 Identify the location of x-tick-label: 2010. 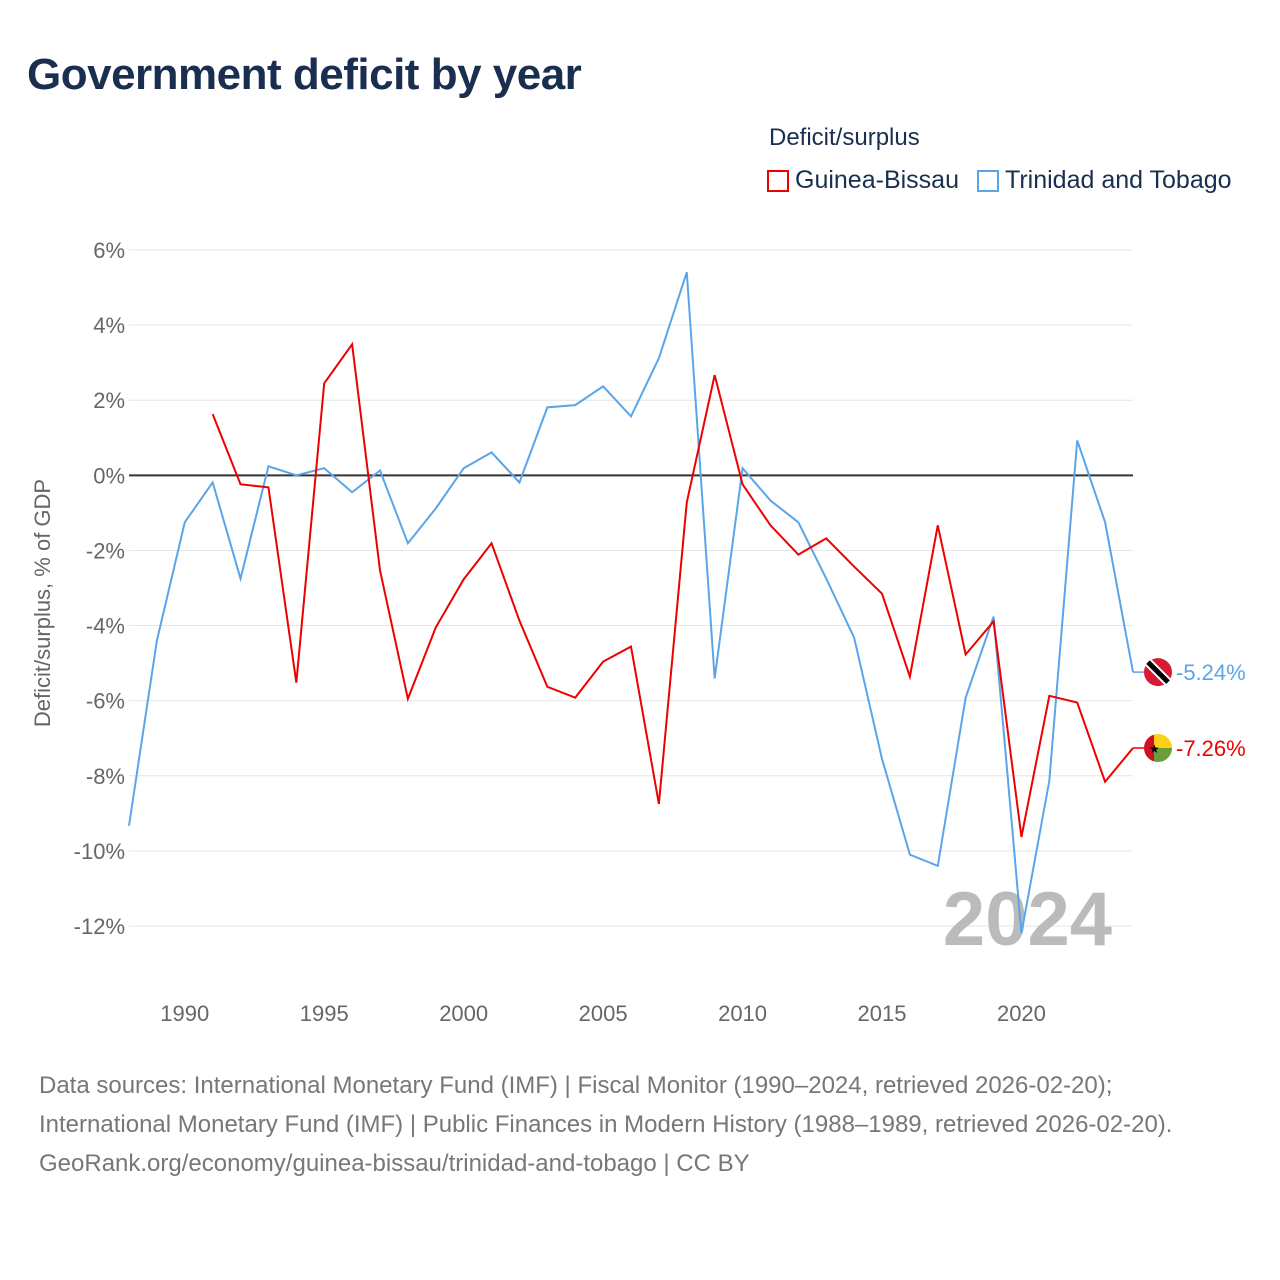
(742, 1013).